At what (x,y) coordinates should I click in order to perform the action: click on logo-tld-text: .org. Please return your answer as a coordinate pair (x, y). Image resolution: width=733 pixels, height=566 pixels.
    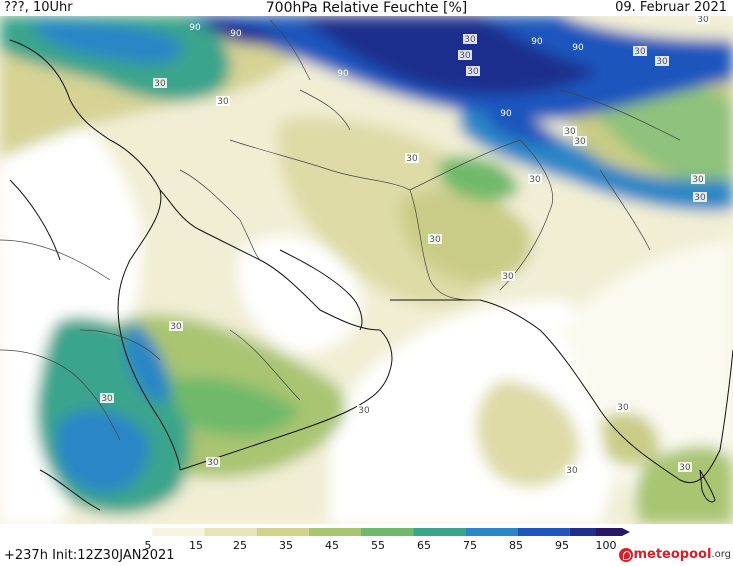
    Looking at the image, I should click on (721, 554).